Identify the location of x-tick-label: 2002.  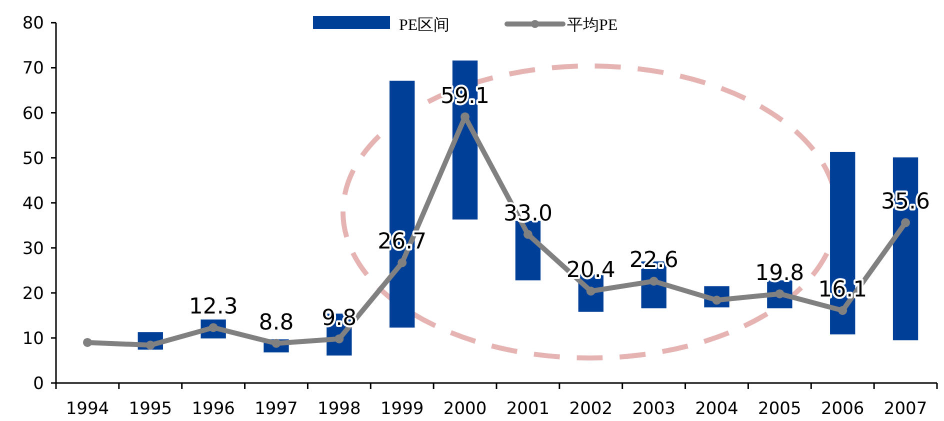
(591, 409).